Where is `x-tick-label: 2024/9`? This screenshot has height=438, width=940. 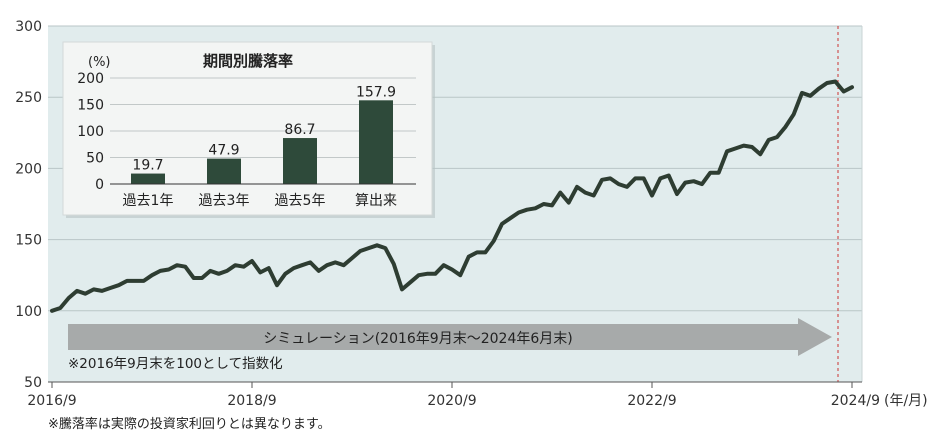 x-tick-label: 2024/9 is located at coordinates (855, 401).